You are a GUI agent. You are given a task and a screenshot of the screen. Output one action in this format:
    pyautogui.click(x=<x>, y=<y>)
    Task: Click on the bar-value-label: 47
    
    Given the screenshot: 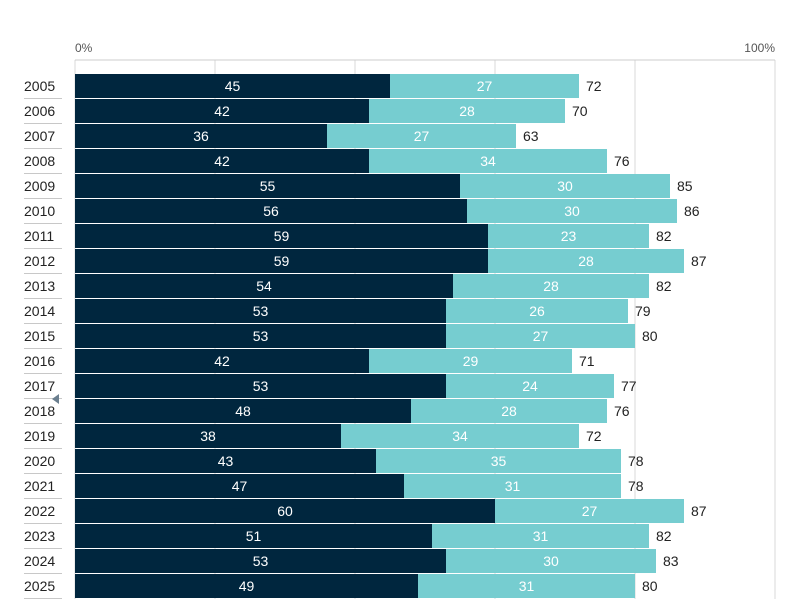 What is the action you would take?
    pyautogui.click(x=240, y=486)
    